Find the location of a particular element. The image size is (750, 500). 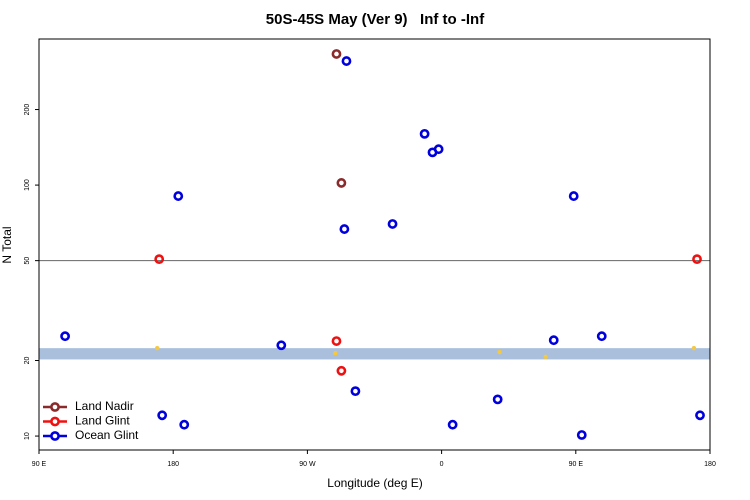

y-tick-label: 100 is located at coordinates (27, 185).